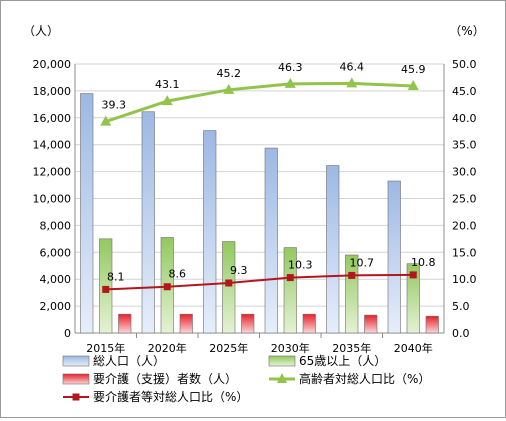 This screenshot has width=506, height=421. I want to click on data-label: 10.3, so click(300, 265).